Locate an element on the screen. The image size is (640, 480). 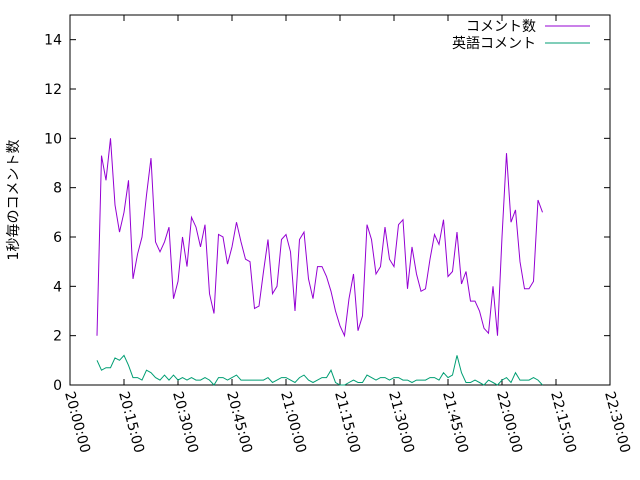
x-tick-label: 21:30:00 is located at coordinates (401, 422).